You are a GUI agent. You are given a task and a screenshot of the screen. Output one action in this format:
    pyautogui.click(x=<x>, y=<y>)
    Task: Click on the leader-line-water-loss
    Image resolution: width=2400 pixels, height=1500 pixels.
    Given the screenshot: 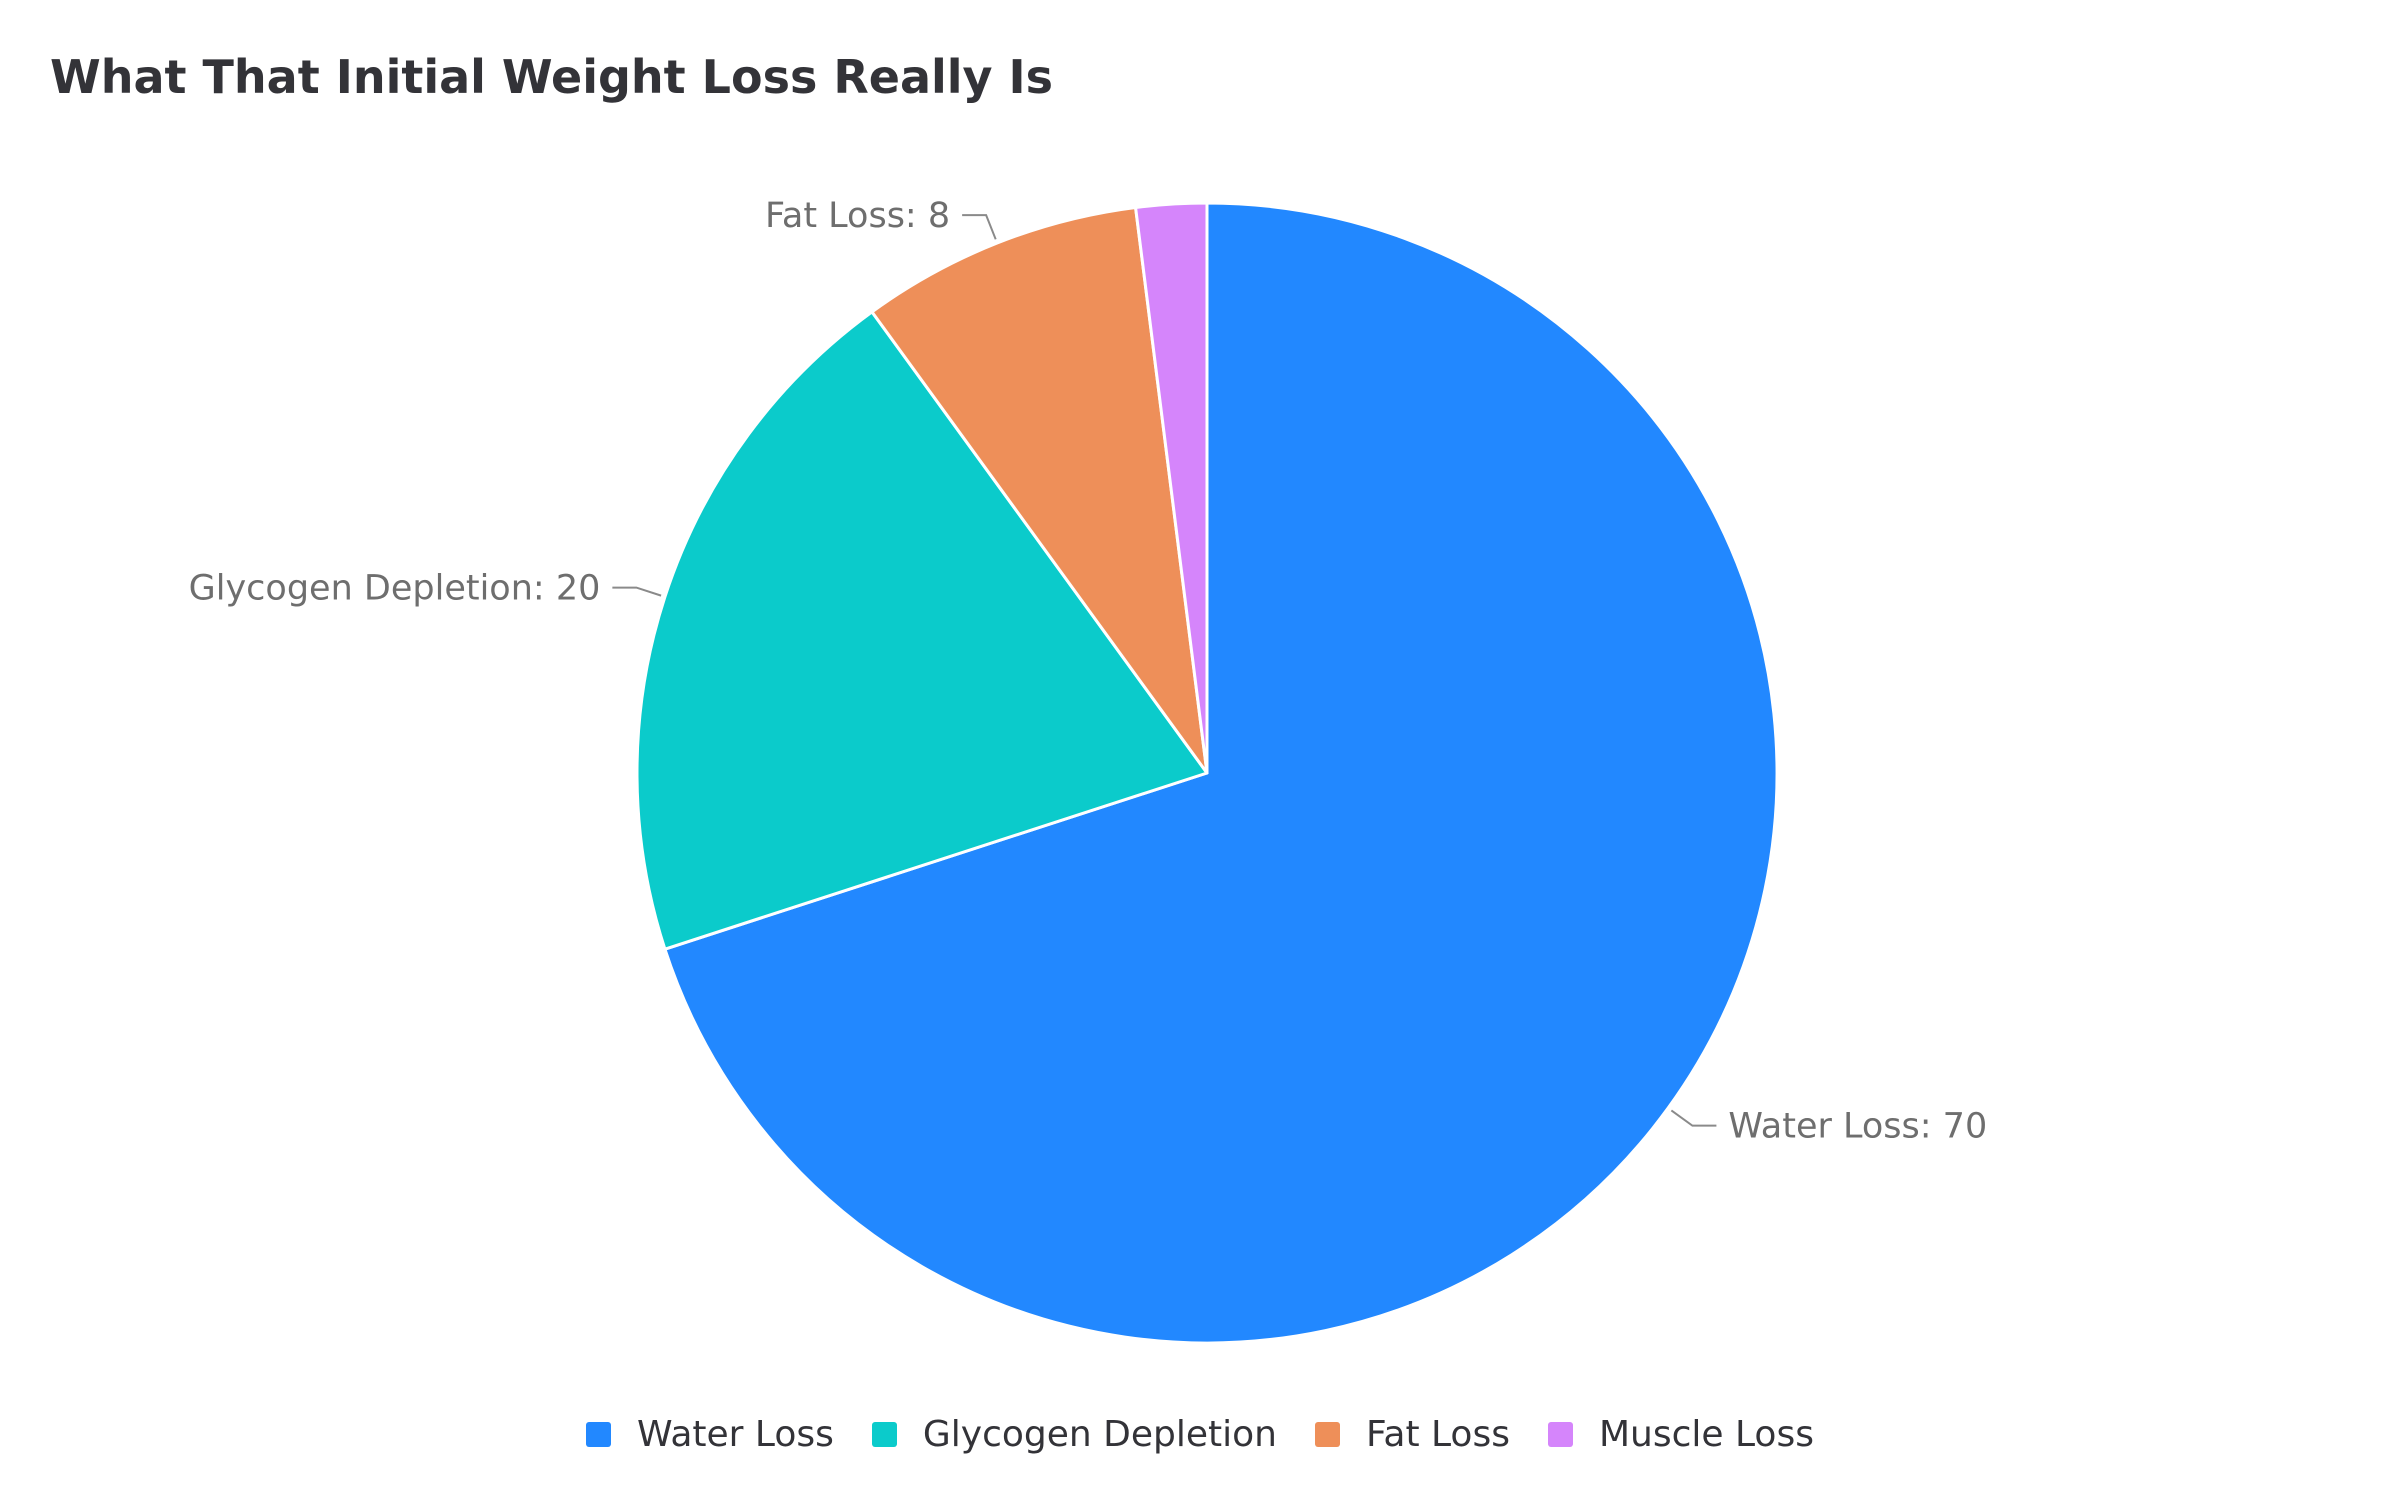 What is the action you would take?
    pyautogui.click(x=1693, y=1118)
    